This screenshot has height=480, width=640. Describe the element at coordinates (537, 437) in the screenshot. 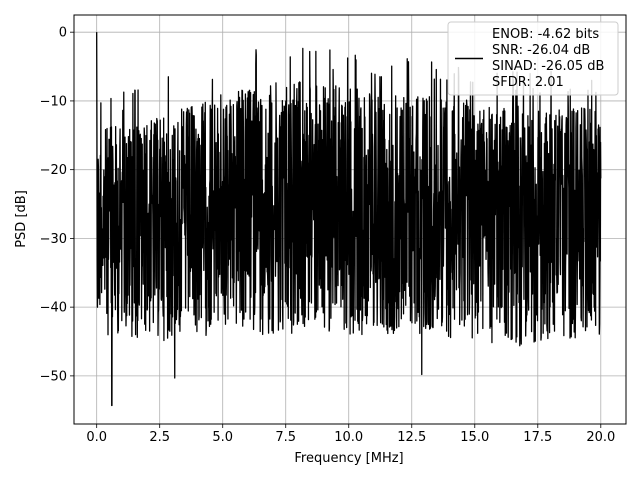

I see `x-tick-label: 17.5` at that location.